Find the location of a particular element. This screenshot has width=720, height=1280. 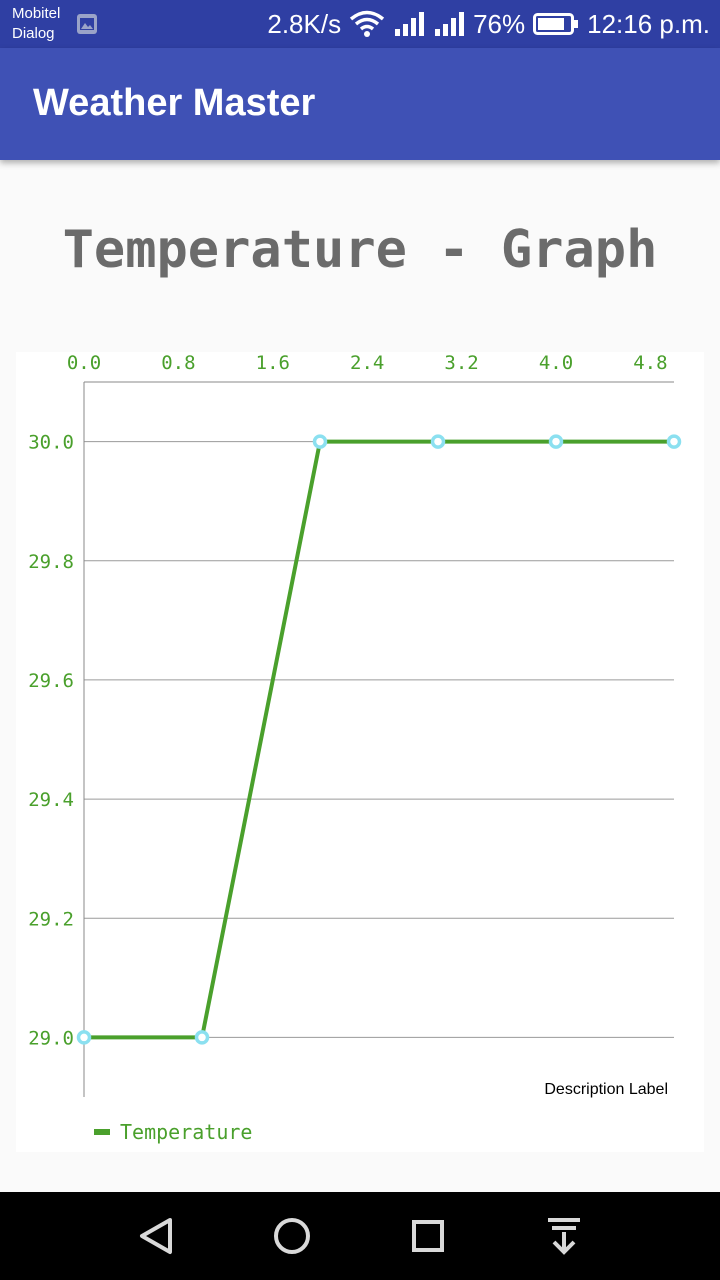

legend-swatch is located at coordinates (102, 1132).